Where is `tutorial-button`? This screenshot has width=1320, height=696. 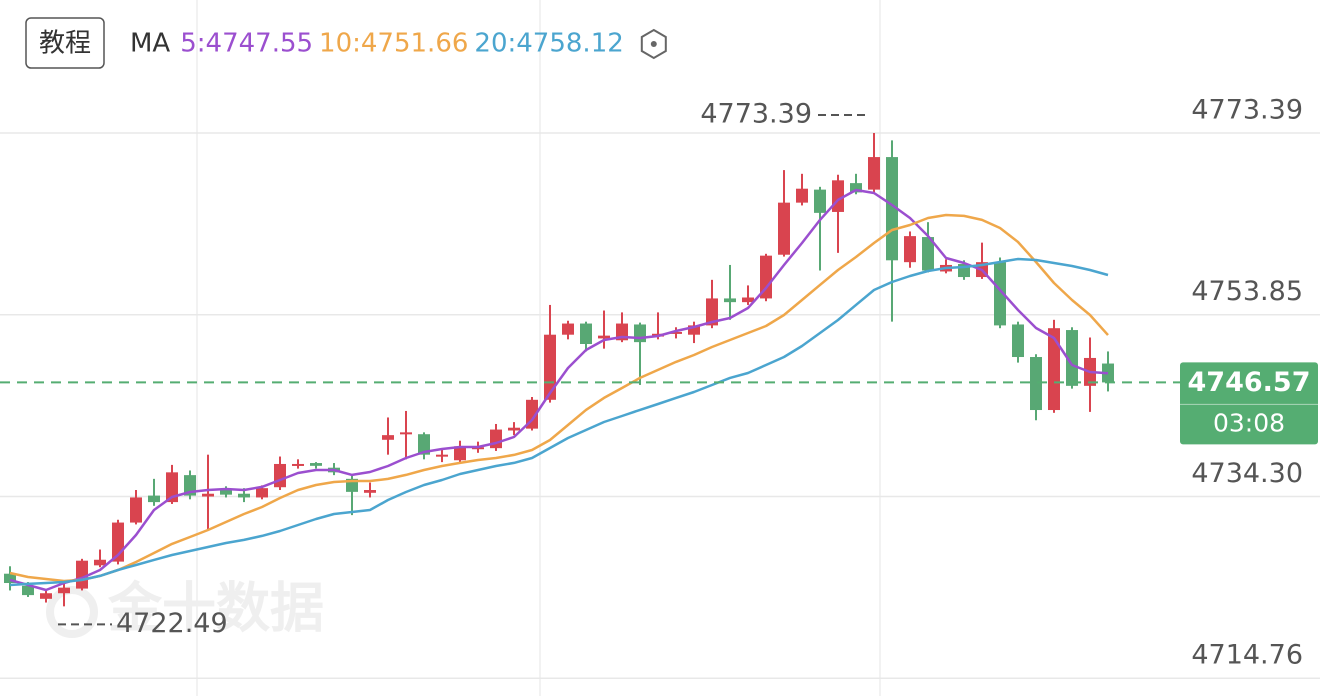
tutorial-button is located at coordinates (65, 43).